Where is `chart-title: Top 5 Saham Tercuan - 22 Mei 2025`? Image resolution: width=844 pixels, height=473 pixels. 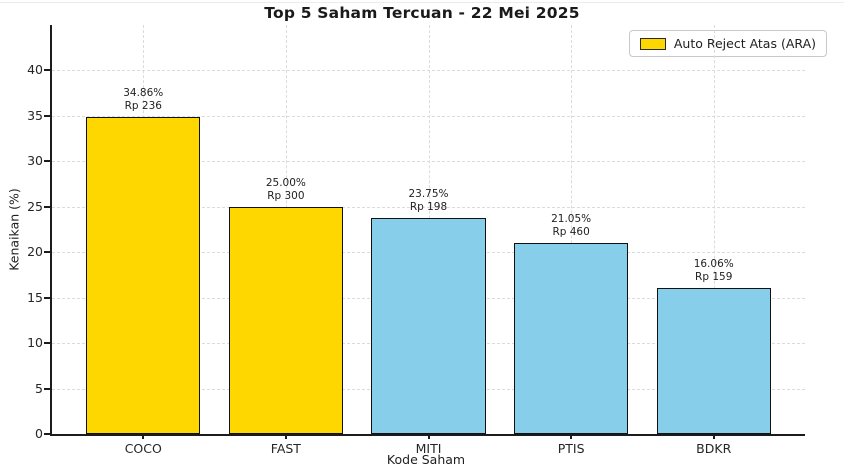 chart-title: Top 5 Saham Tercuan - 22 Mei 2025 is located at coordinates (422, 13).